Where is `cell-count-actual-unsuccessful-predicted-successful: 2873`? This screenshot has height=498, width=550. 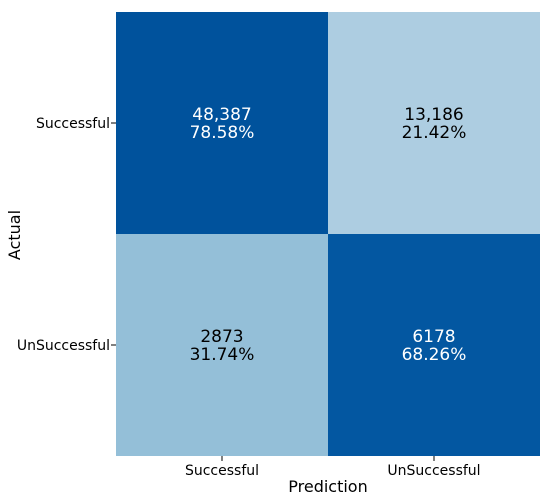
cell-count-actual-unsuccessful-predicted-successful: 2873 is located at coordinates (221, 337).